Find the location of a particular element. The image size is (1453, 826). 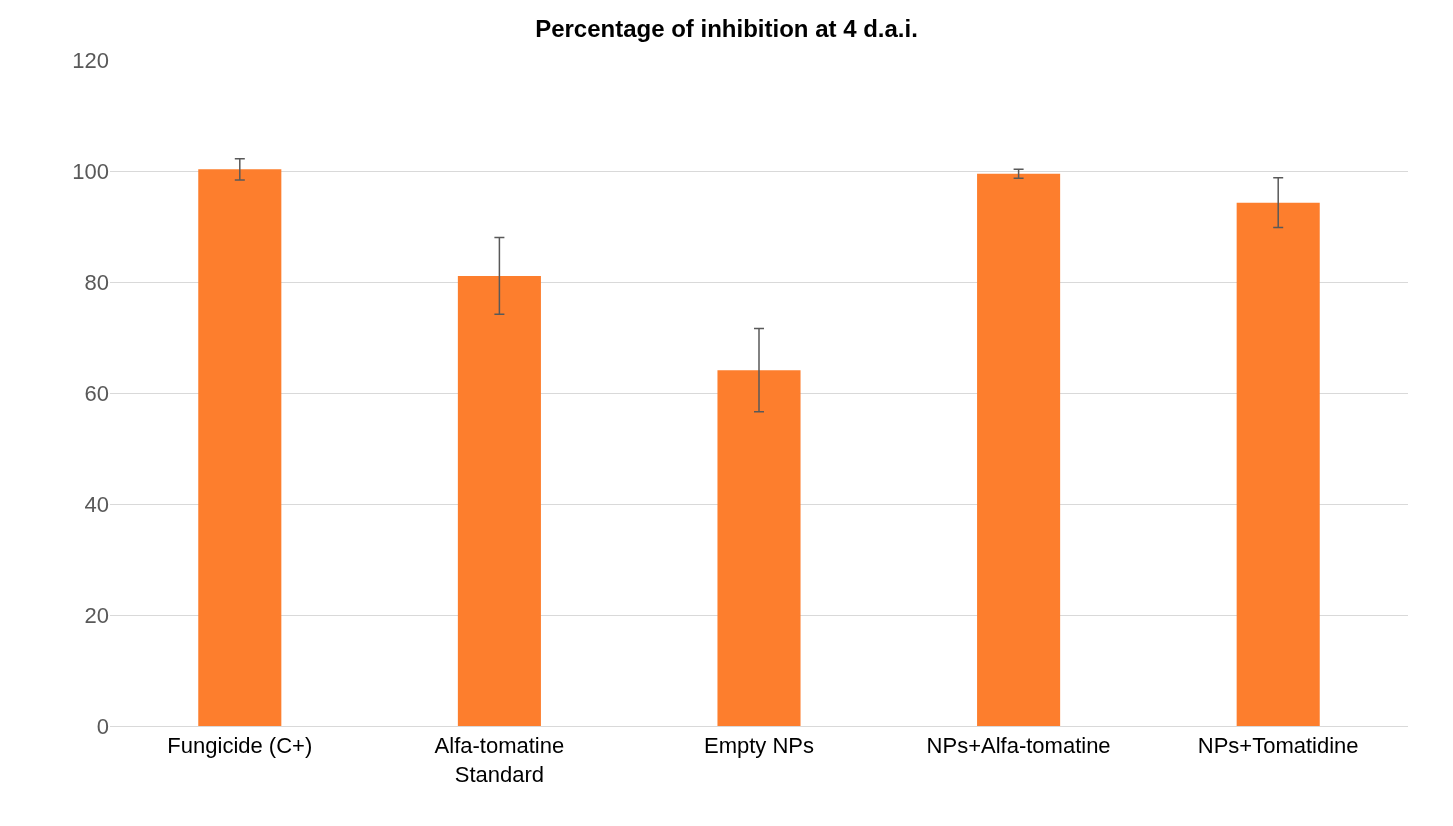

y-tick-label: 0 is located at coordinates (102, 726).